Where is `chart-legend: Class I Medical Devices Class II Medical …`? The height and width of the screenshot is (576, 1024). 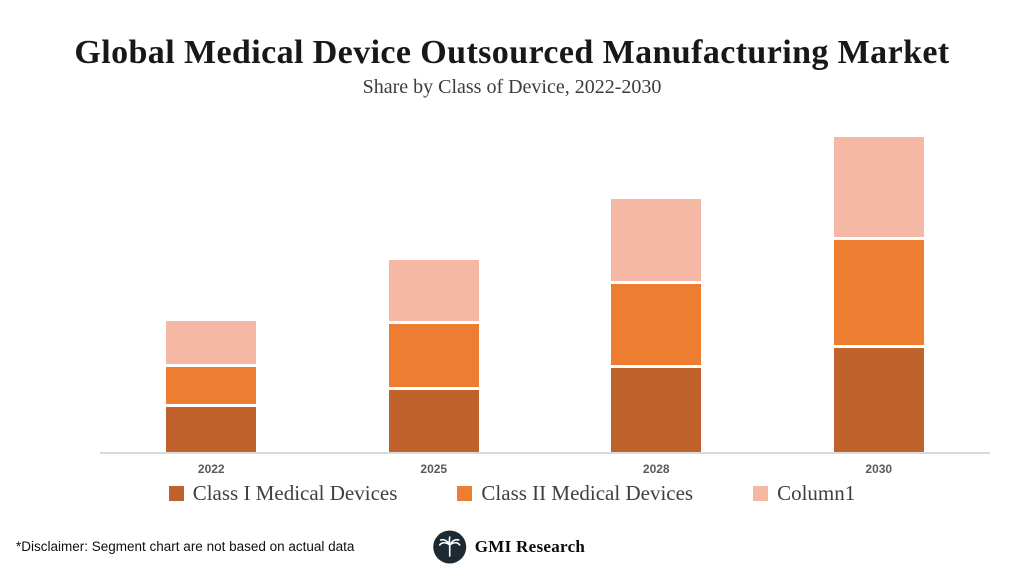
chart-legend: Class I Medical Devices Class II Medical … is located at coordinates (512, 493).